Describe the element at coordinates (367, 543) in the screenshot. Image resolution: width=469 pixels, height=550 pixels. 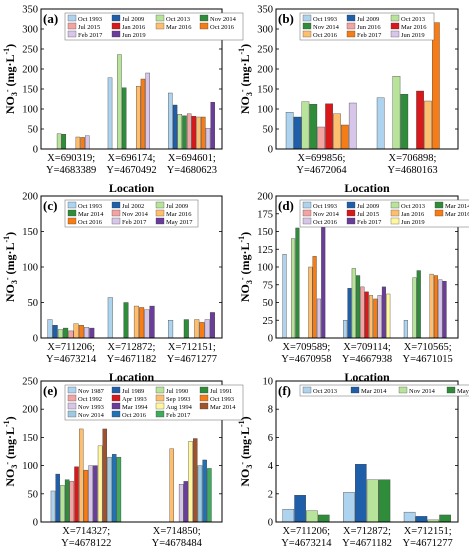
I see `x-tick-label: Y=4671182` at that location.